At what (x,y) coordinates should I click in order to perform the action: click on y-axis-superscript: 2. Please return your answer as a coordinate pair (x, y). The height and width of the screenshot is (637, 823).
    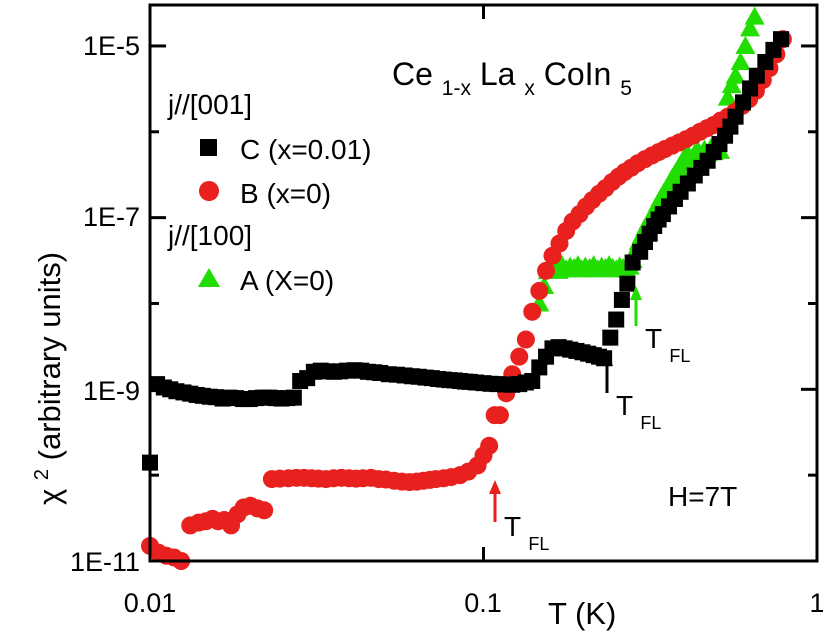
    Looking at the image, I should click on (42, 474).